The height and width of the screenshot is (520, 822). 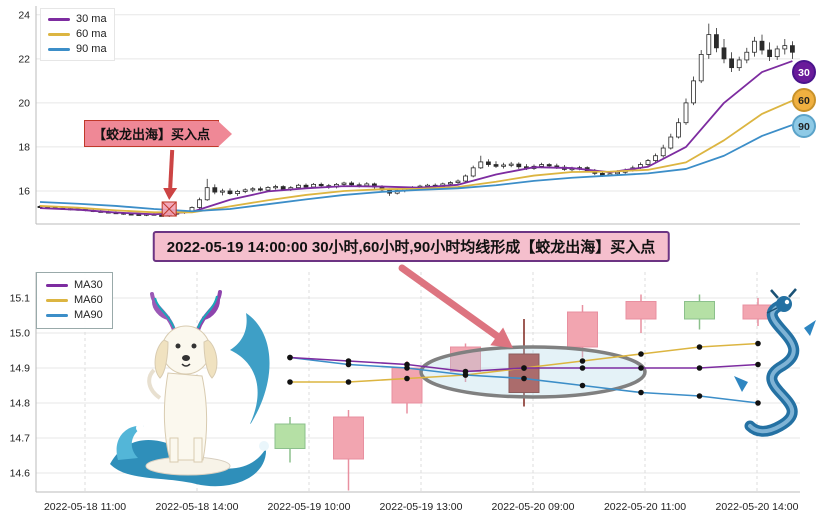 I want to click on legend-item-ma60: MA60, so click(x=74, y=300).